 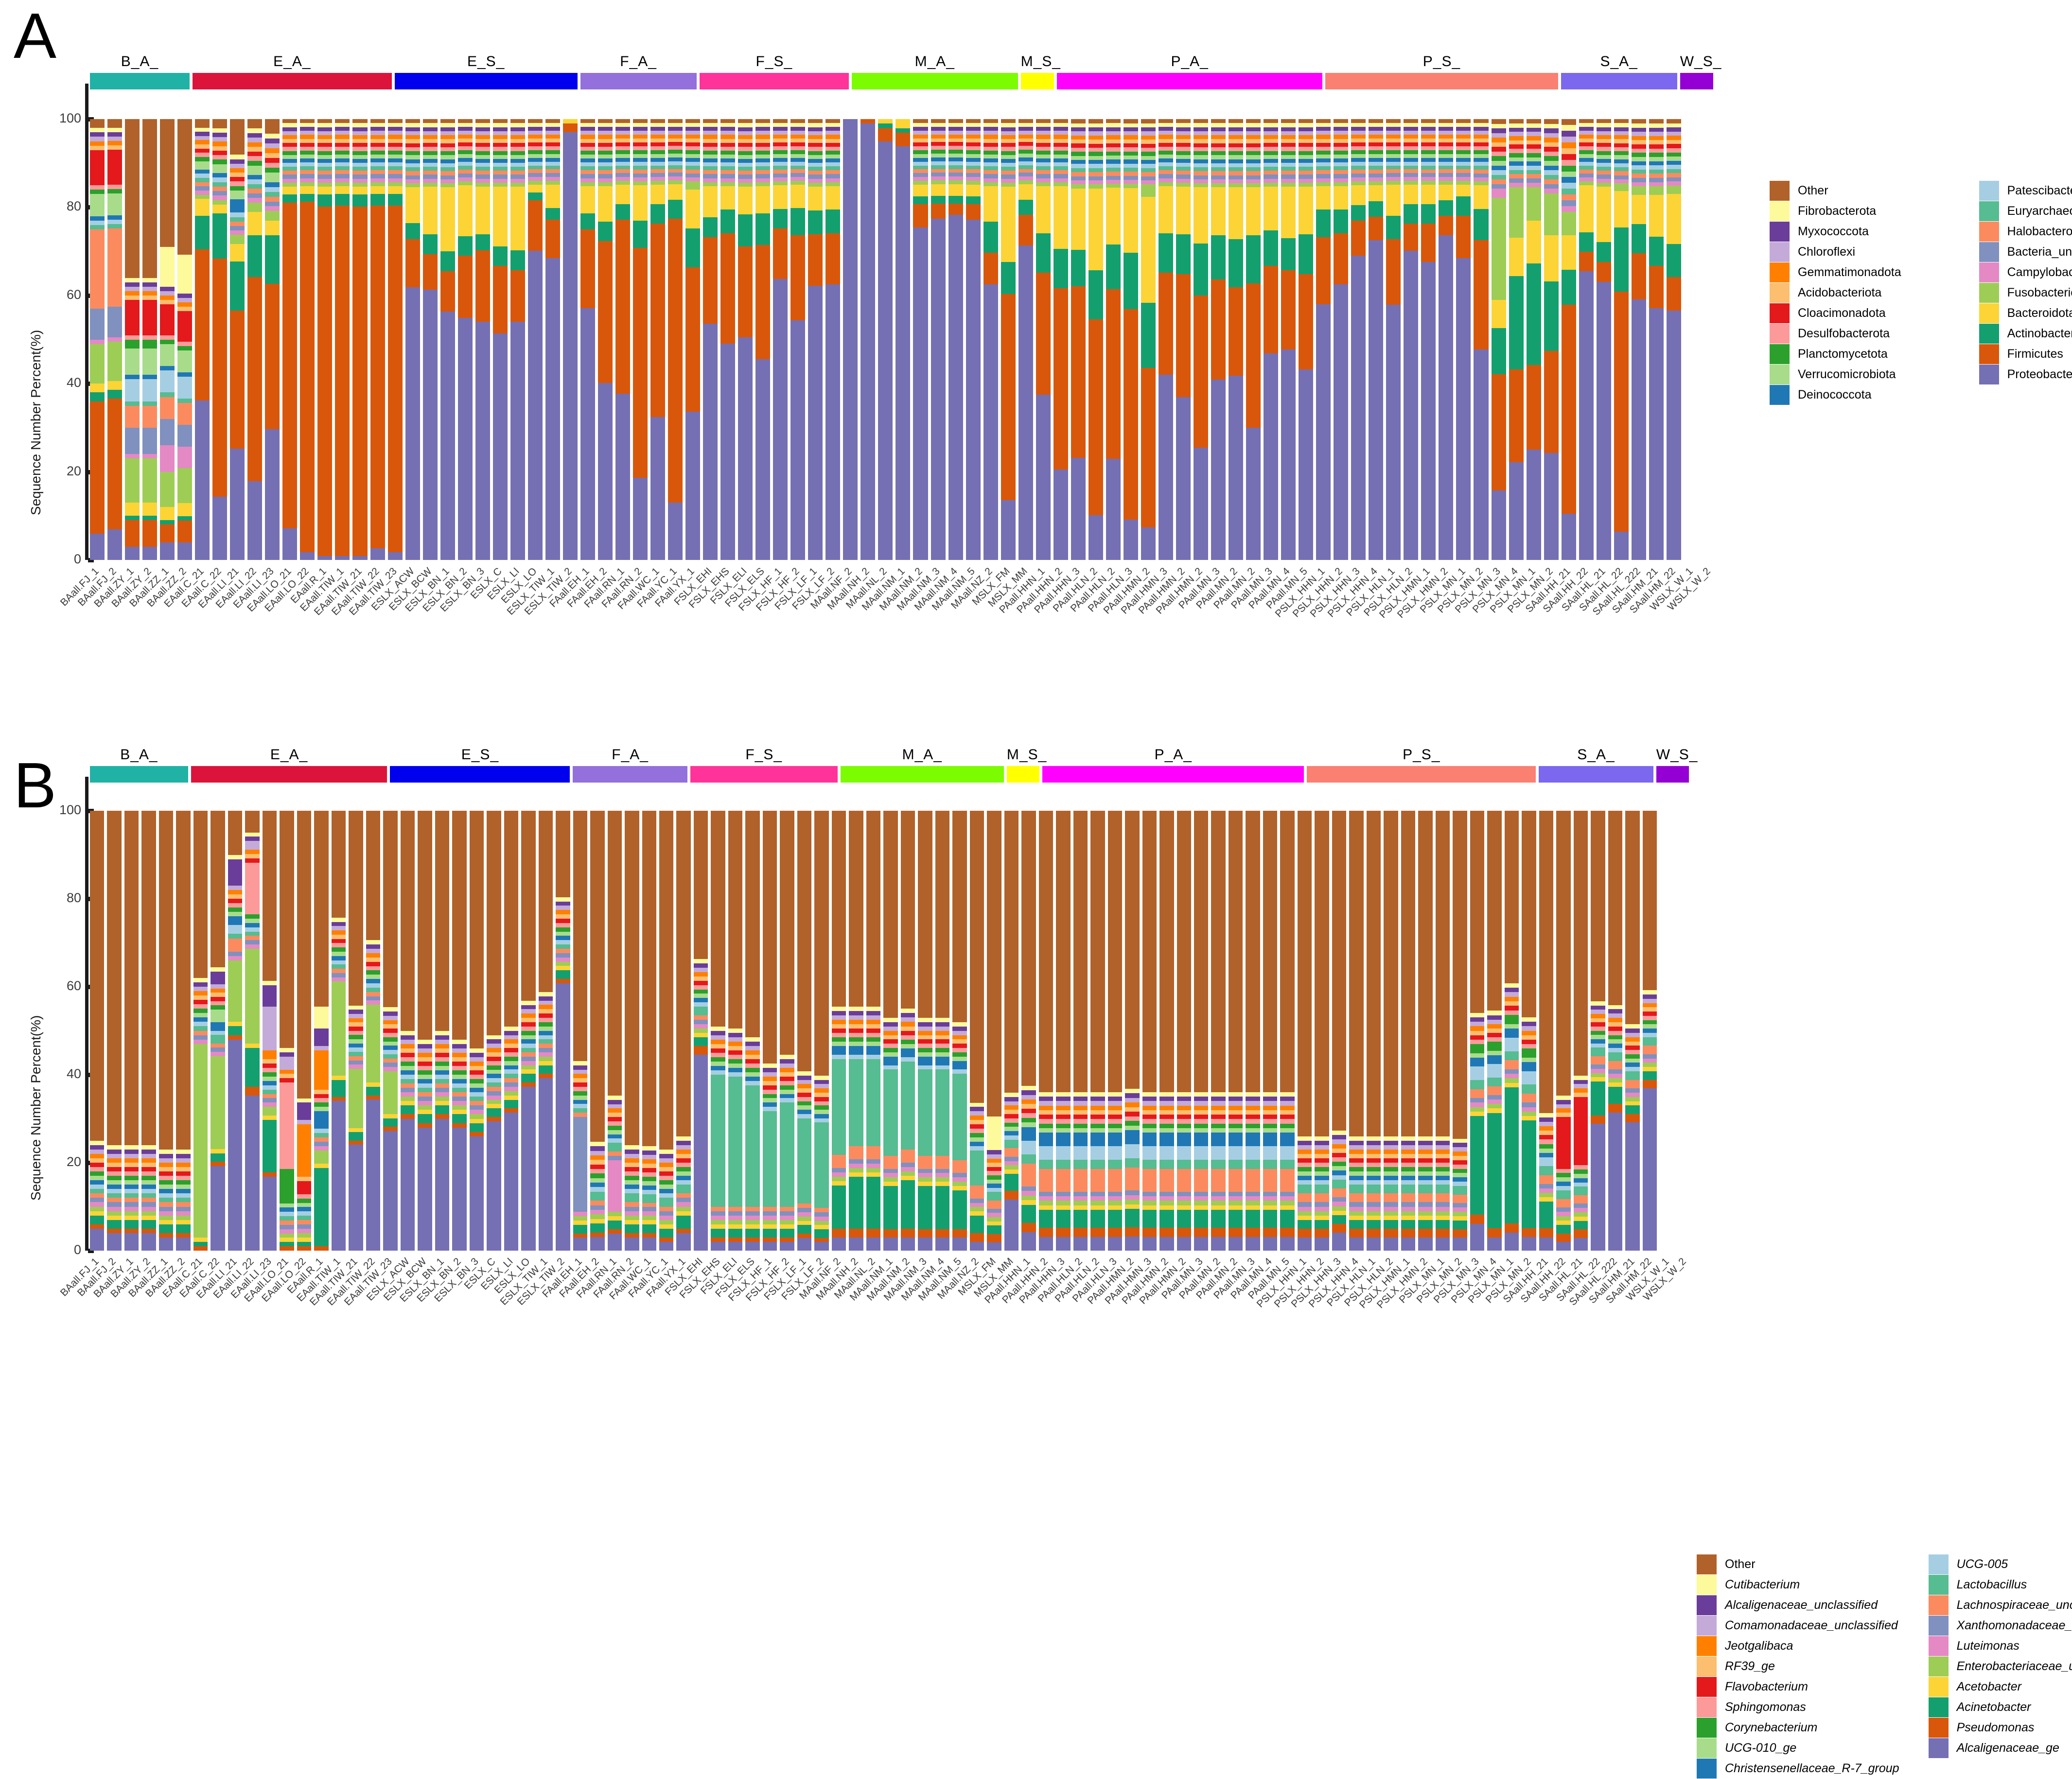 What do you see at coordinates (1173, 765) in the screenshot?
I see `group-bar-pa: P_A_` at bounding box center [1173, 765].